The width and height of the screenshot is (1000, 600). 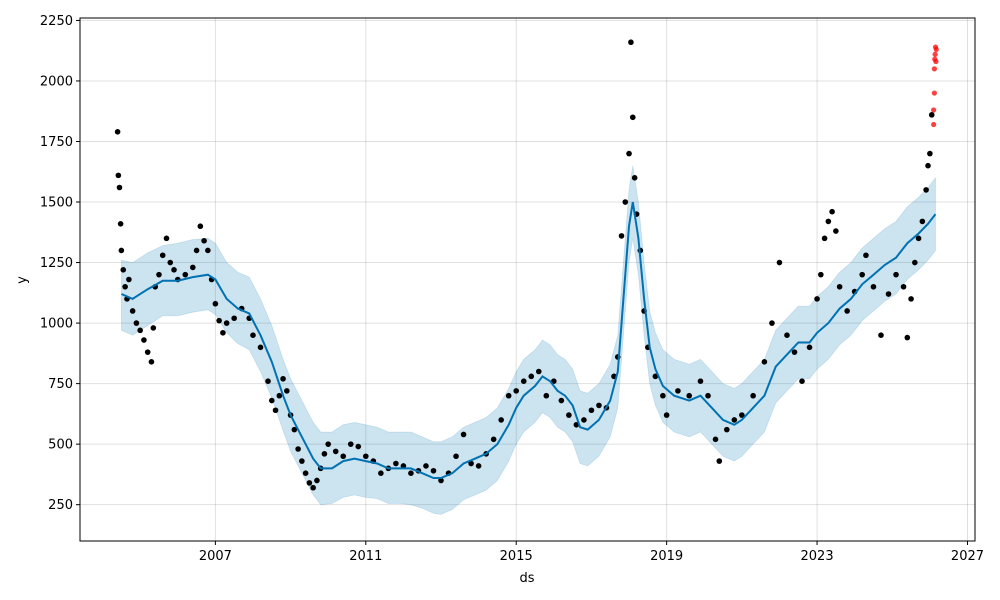 I want to click on y-tick-label: 1500, so click(x=56, y=203).